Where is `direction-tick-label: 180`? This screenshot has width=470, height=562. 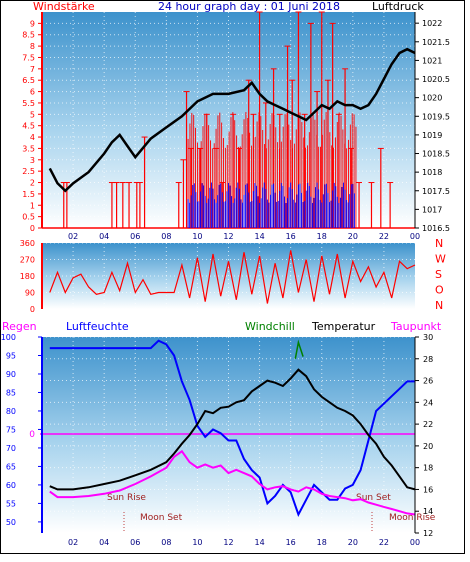 direction-tick-label: 180 is located at coordinates (27, 276).